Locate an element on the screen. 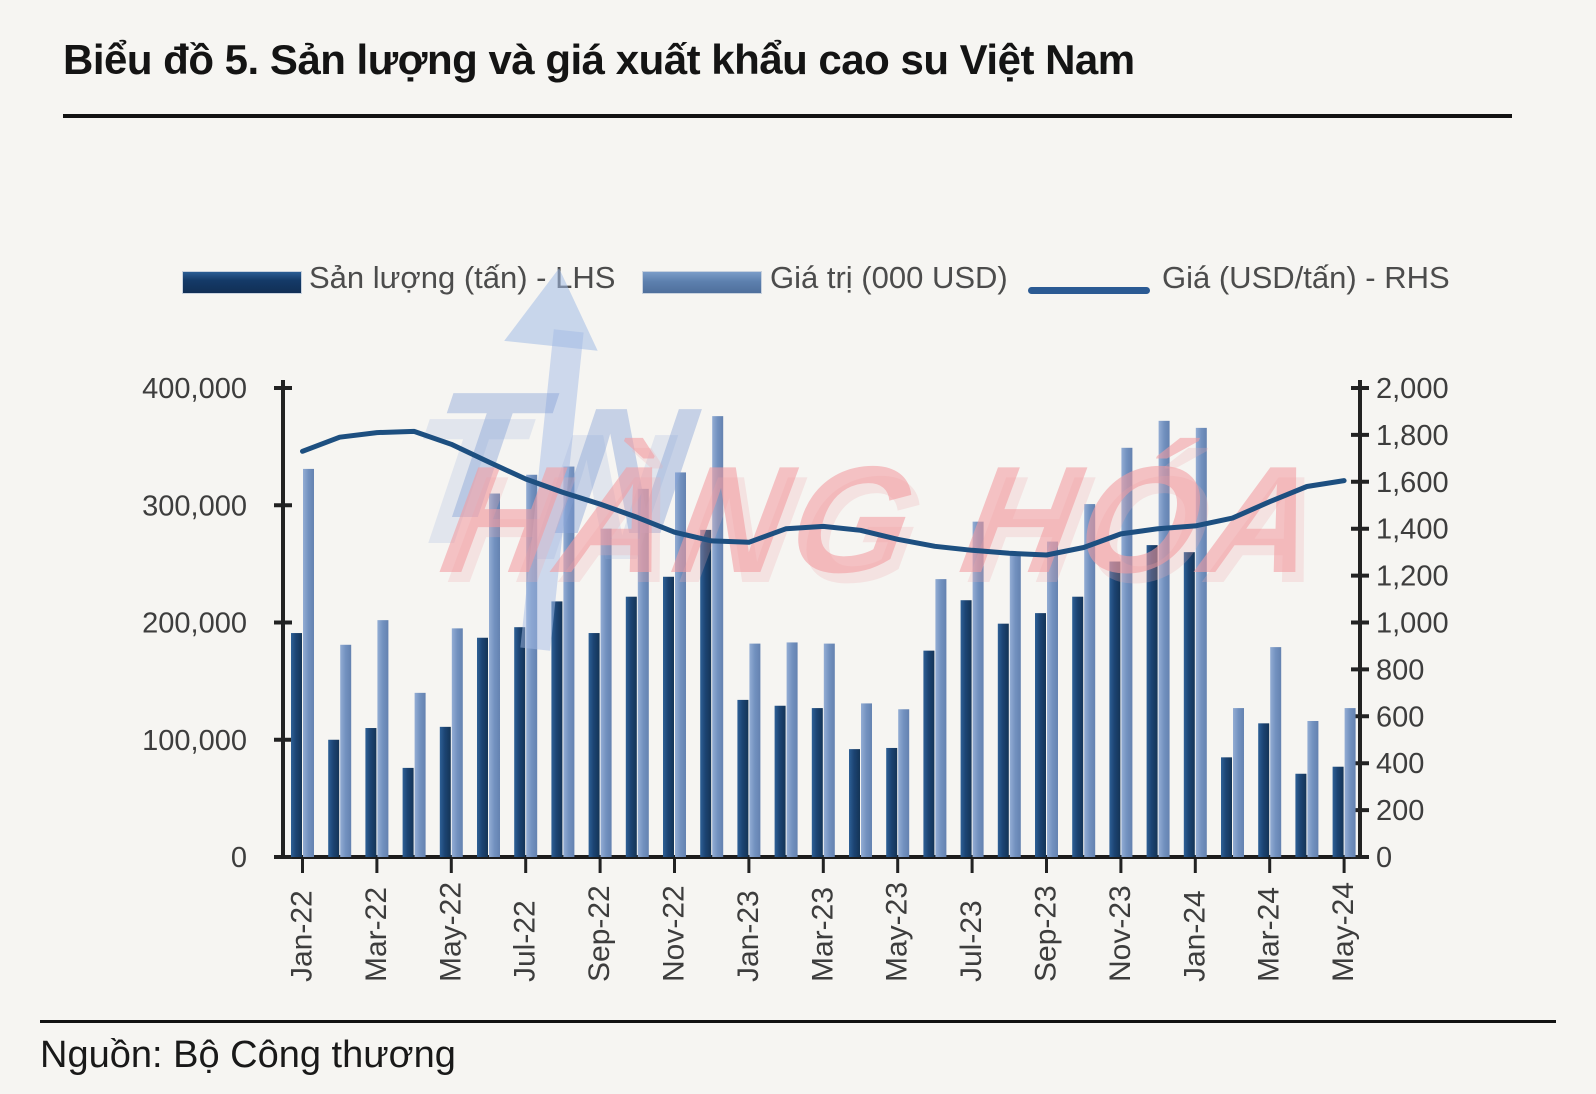  legend-label-price: Giá (USD/tấn) - RHS is located at coordinates (1306, 277).